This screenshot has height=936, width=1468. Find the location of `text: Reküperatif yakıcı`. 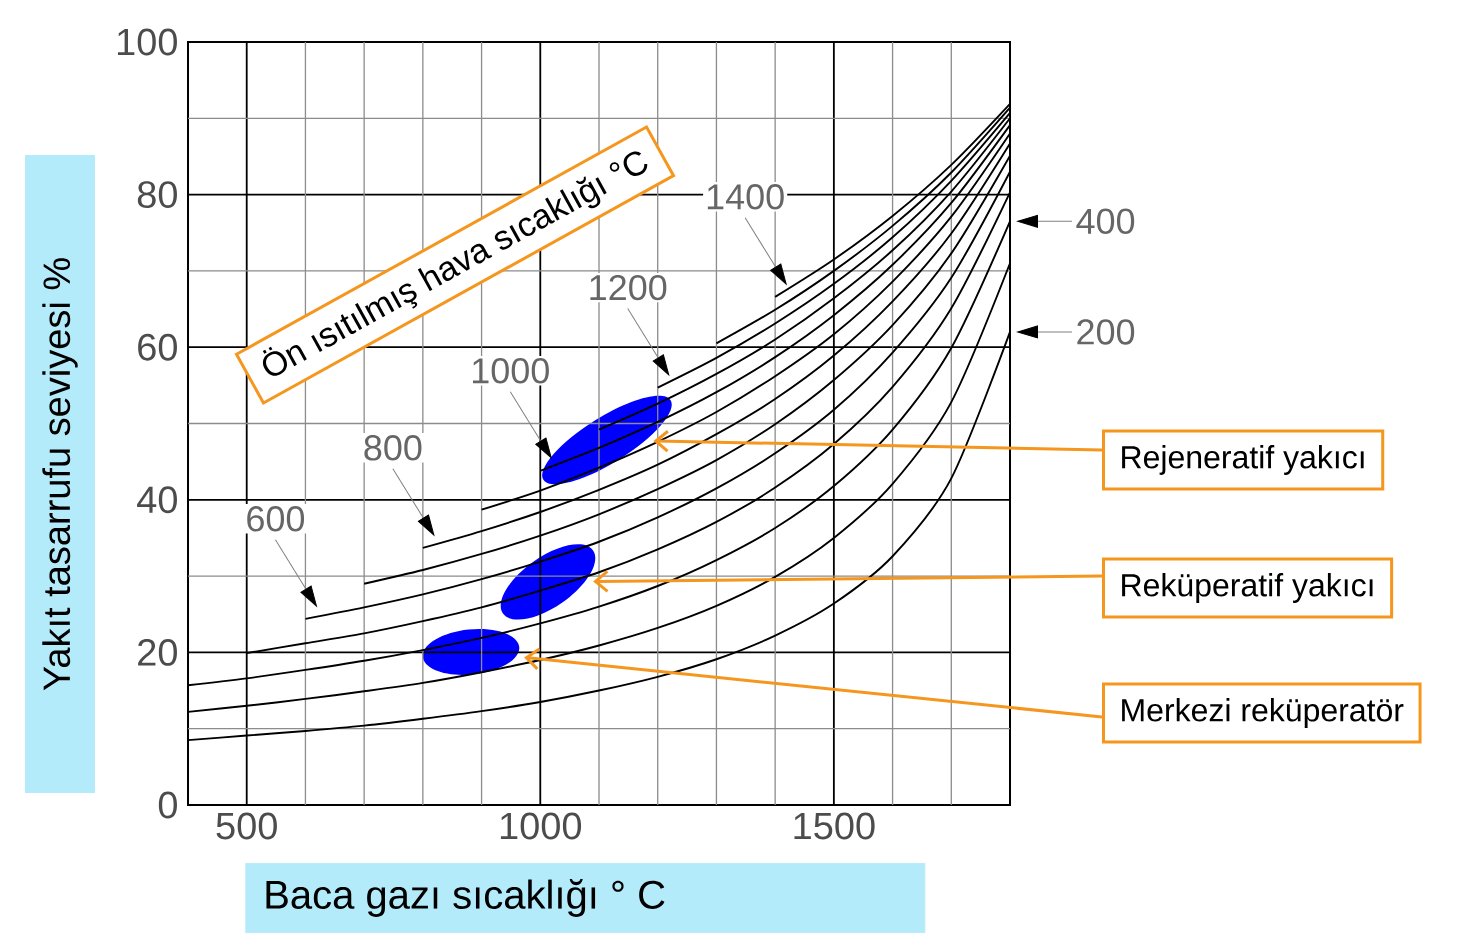

text: Reküperatif yakıcı is located at coordinates (1247, 588).